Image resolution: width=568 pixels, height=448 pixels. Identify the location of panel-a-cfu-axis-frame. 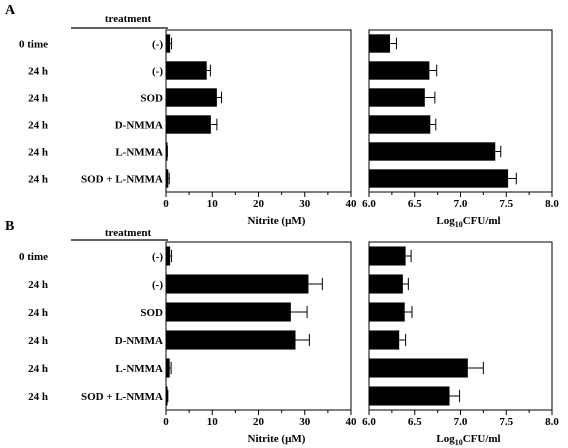
(460, 111).